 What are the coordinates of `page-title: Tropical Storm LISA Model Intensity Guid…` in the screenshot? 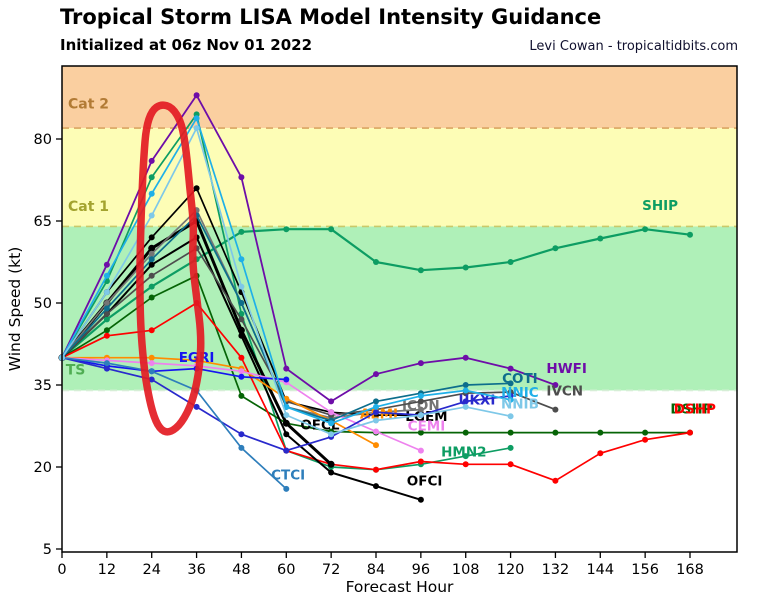 It's located at (331, 17).